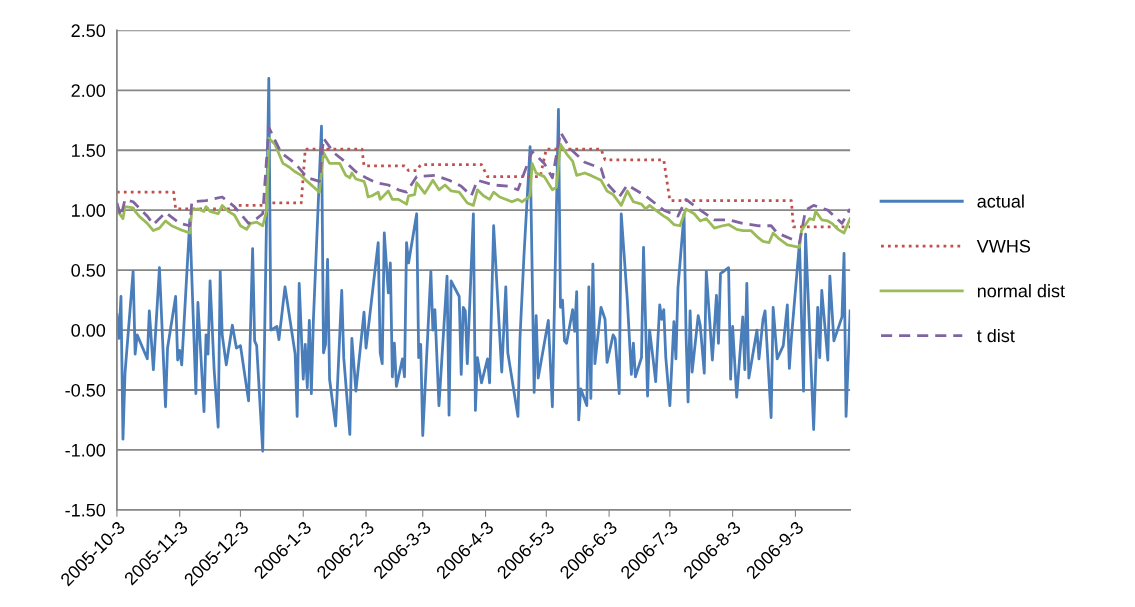 This screenshot has height=607, width=1135. Describe the element at coordinates (85, 510) in the screenshot. I see `y-tick-label: -1.50` at that location.